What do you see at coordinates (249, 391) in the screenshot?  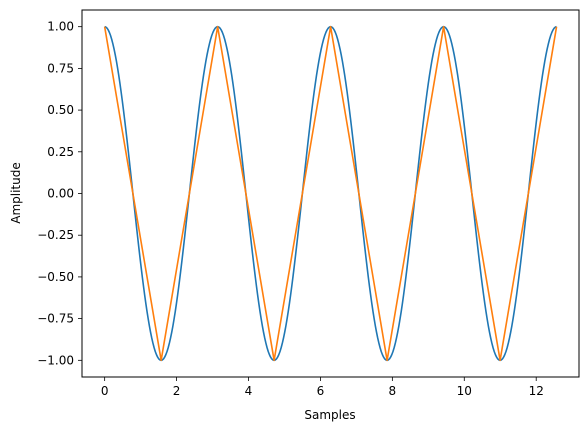 I see `x-tick-label: 4` at bounding box center [249, 391].